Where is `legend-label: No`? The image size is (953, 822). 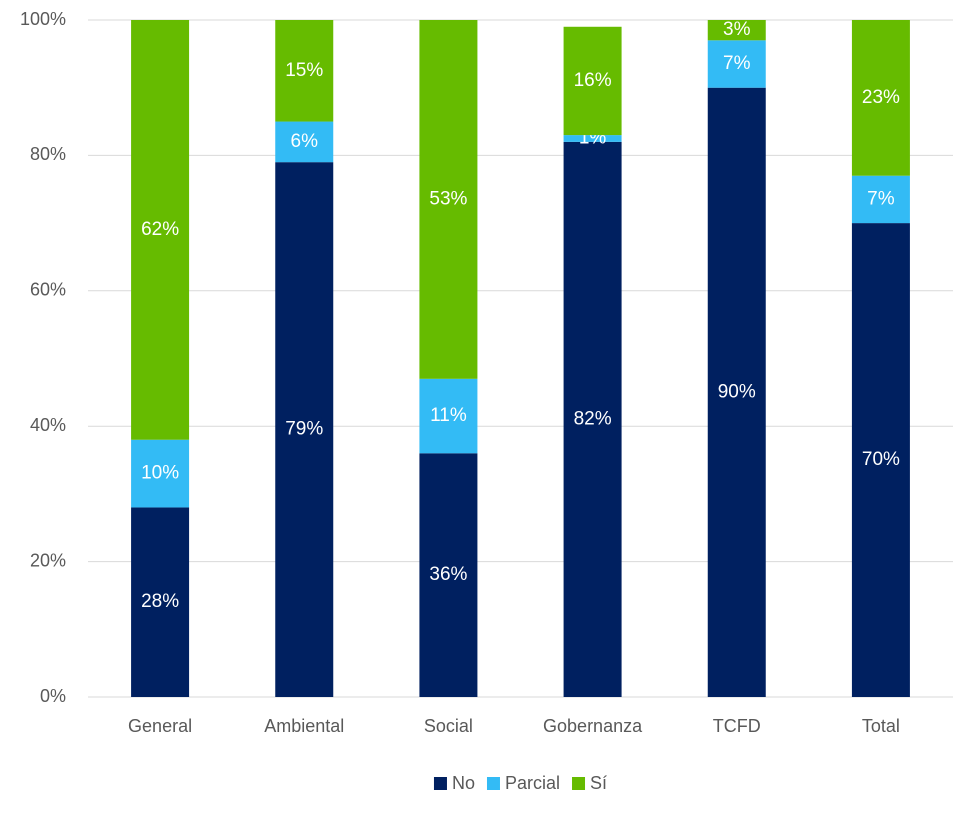 legend-label: No is located at coordinates (463, 783).